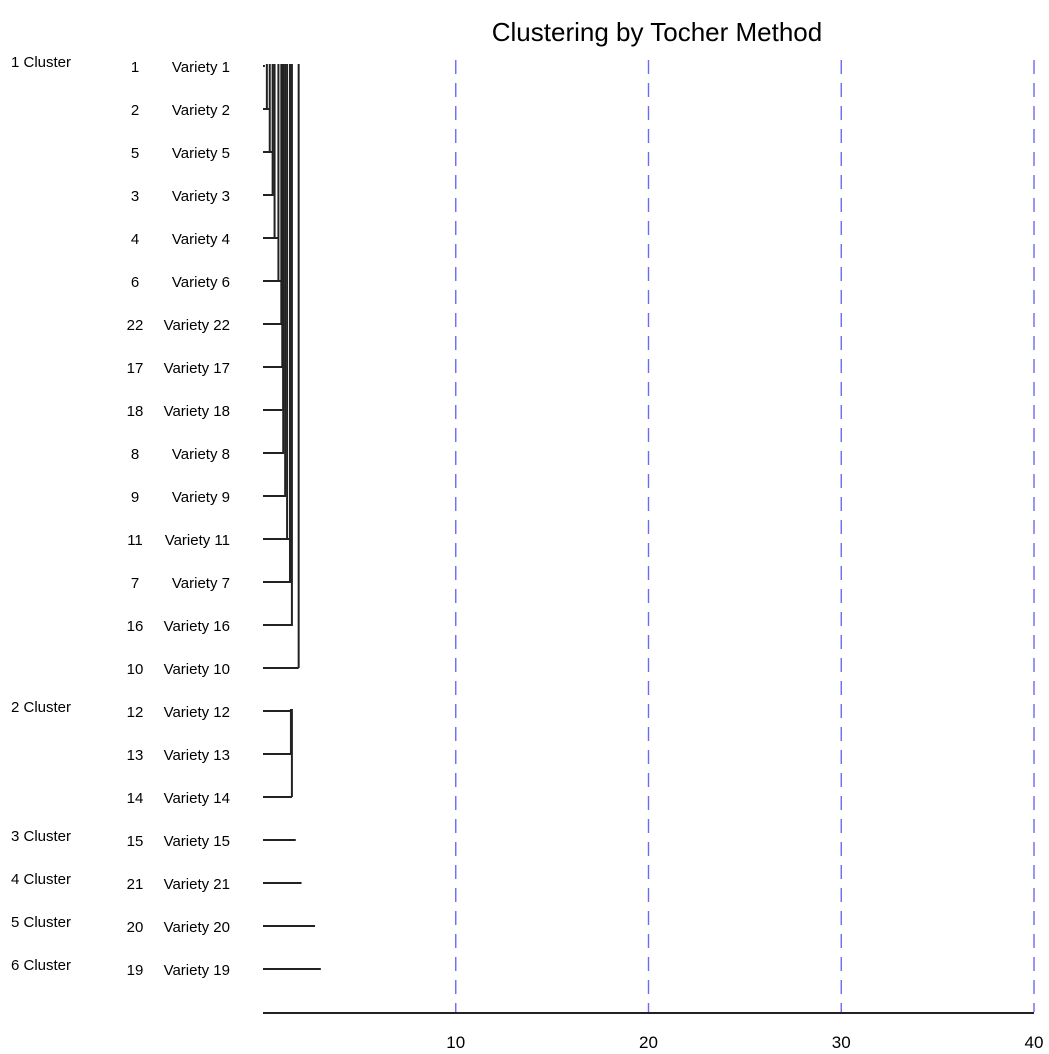  Describe the element at coordinates (41, 62) in the screenshot. I see `cluster-label: 1 Cluster` at that location.